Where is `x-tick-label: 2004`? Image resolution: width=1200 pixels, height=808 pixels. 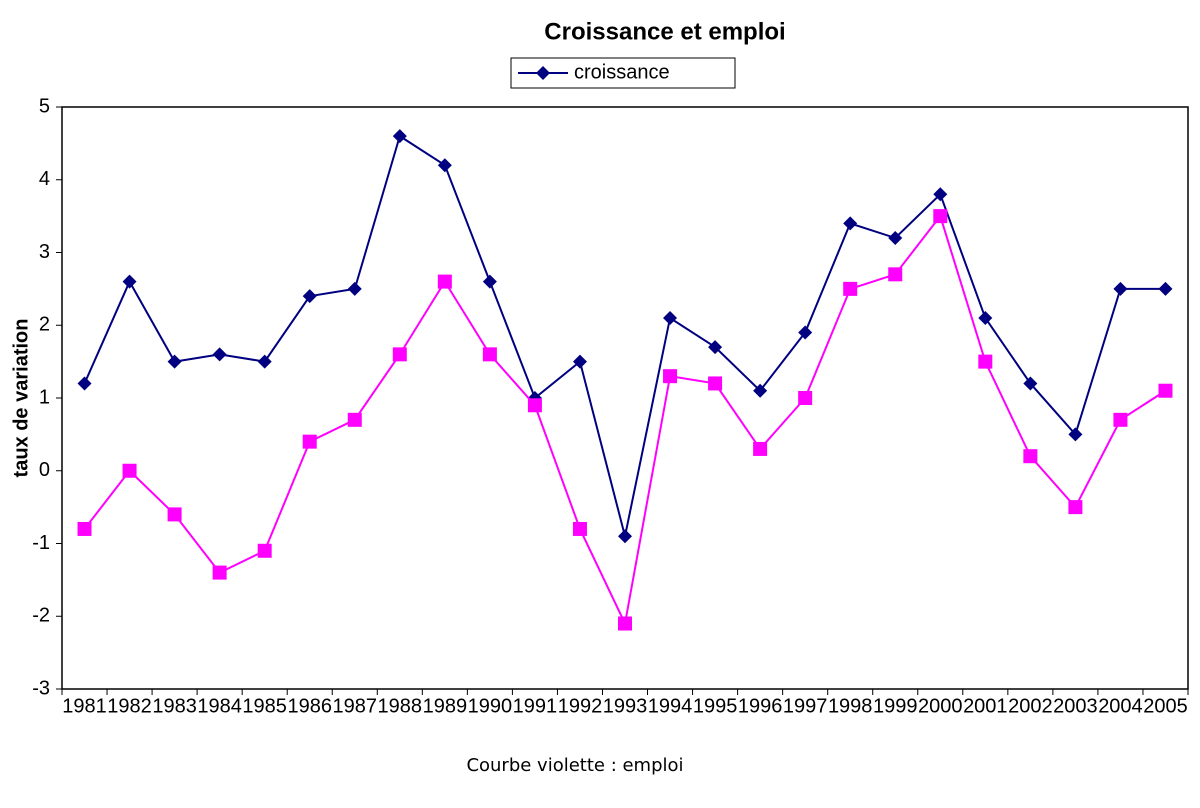 x-tick-label: 2004 is located at coordinates (1120, 706).